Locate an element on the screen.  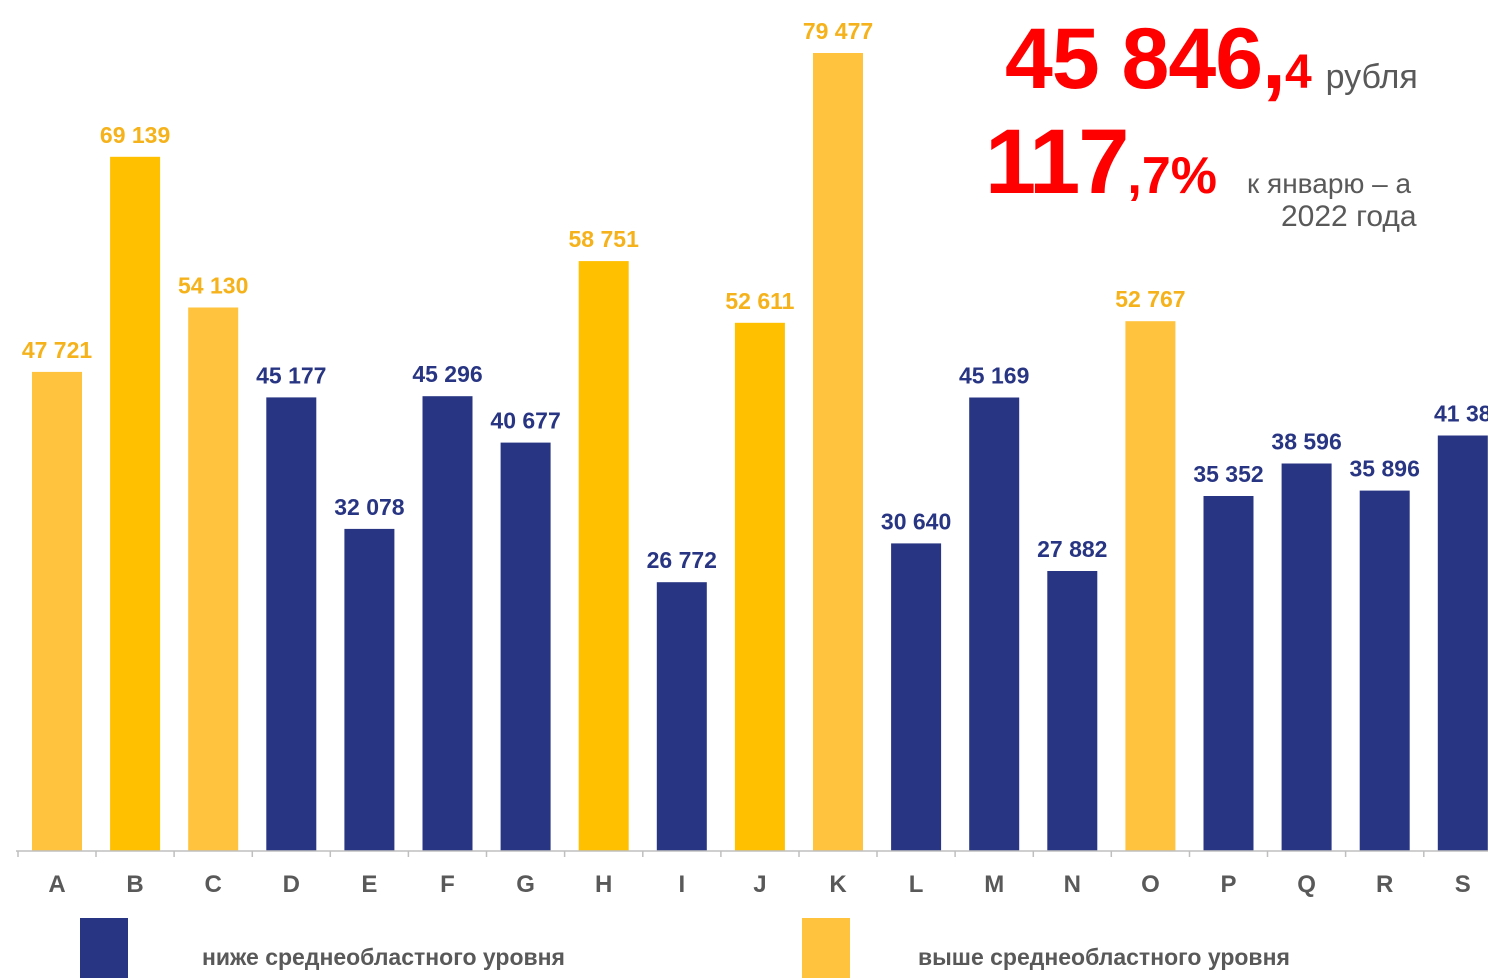
x-tick-label-S: S is located at coordinates (1463, 884).